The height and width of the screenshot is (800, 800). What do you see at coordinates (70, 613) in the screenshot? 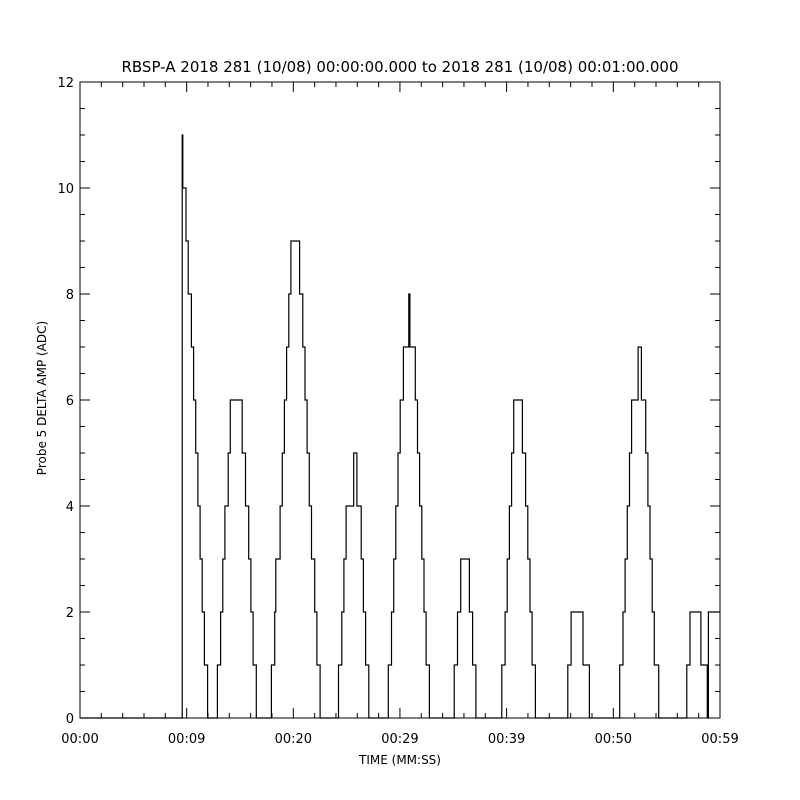
I see `y-tick-label: 2` at bounding box center [70, 613].